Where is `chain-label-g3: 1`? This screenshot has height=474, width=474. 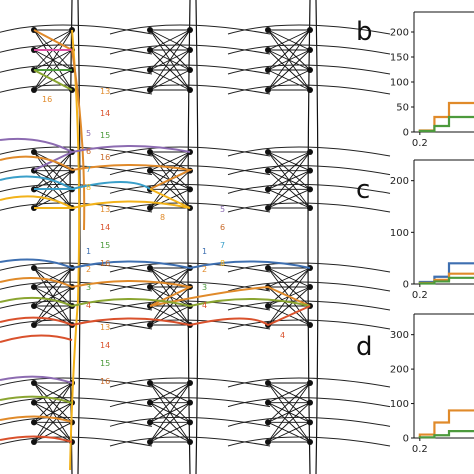 chain-label-g3: 1 is located at coordinates (88, 251).